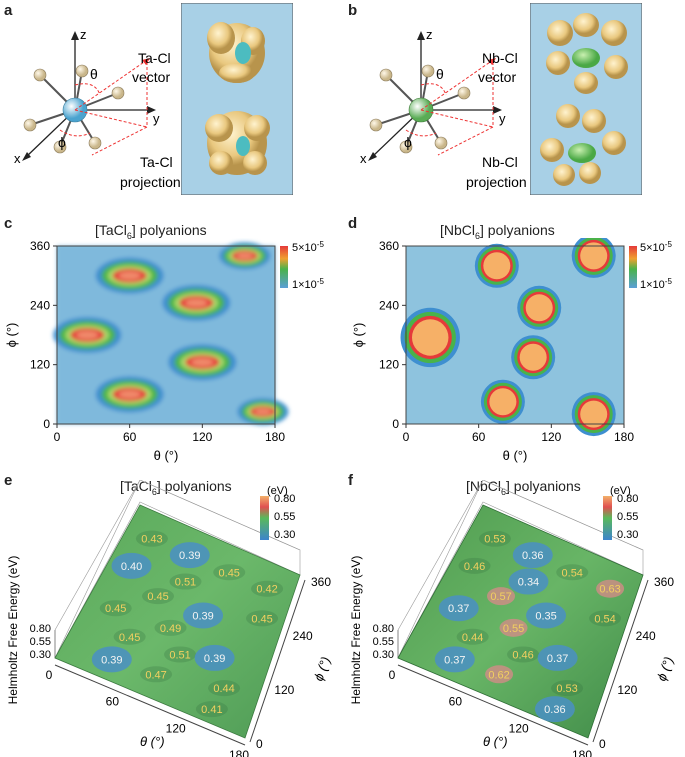 Image resolution: width=685 pixels, height=757 pixels. Describe the element at coordinates (237, 99) in the screenshot. I see `ta-isosurface-panel` at that location.